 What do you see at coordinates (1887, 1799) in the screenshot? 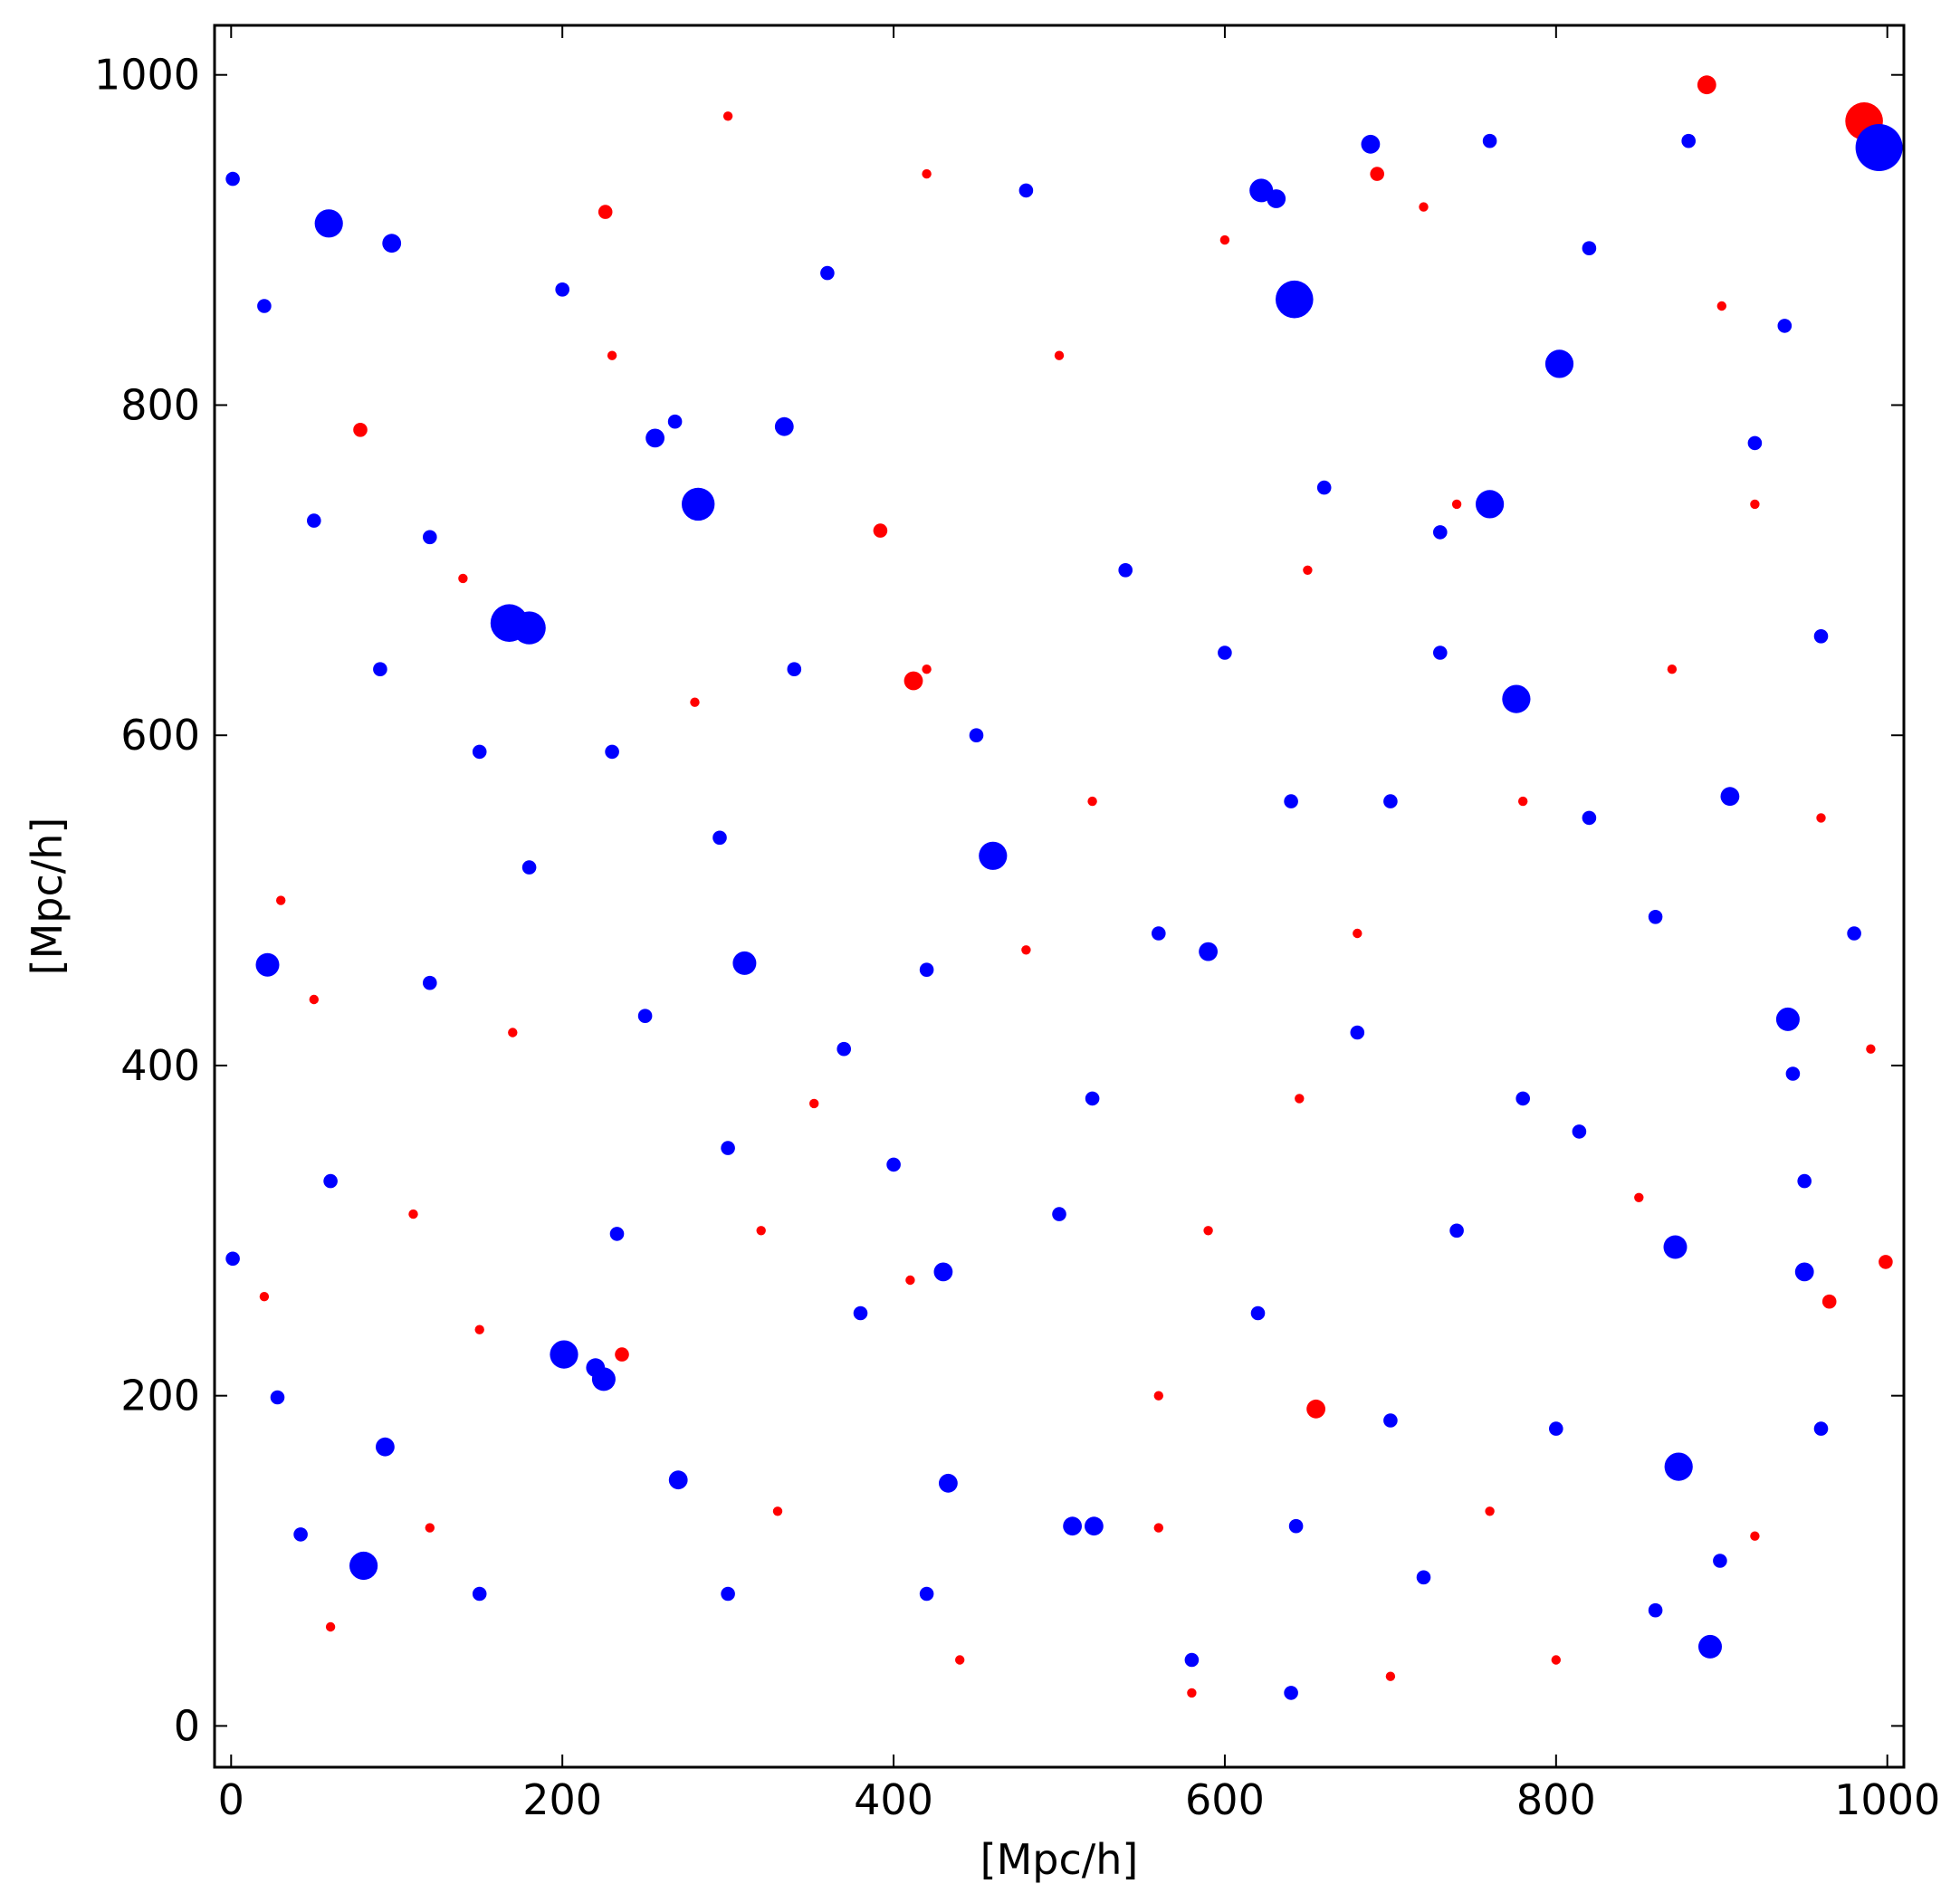
I see `x-tick-label-5: 1000` at bounding box center [1887, 1799].